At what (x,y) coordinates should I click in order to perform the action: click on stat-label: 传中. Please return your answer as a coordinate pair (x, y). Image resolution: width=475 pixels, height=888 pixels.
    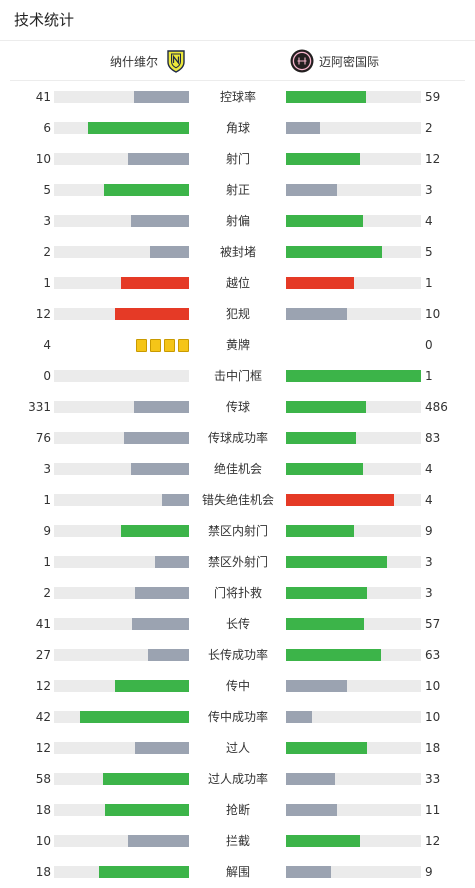
    Looking at the image, I should click on (237, 686).